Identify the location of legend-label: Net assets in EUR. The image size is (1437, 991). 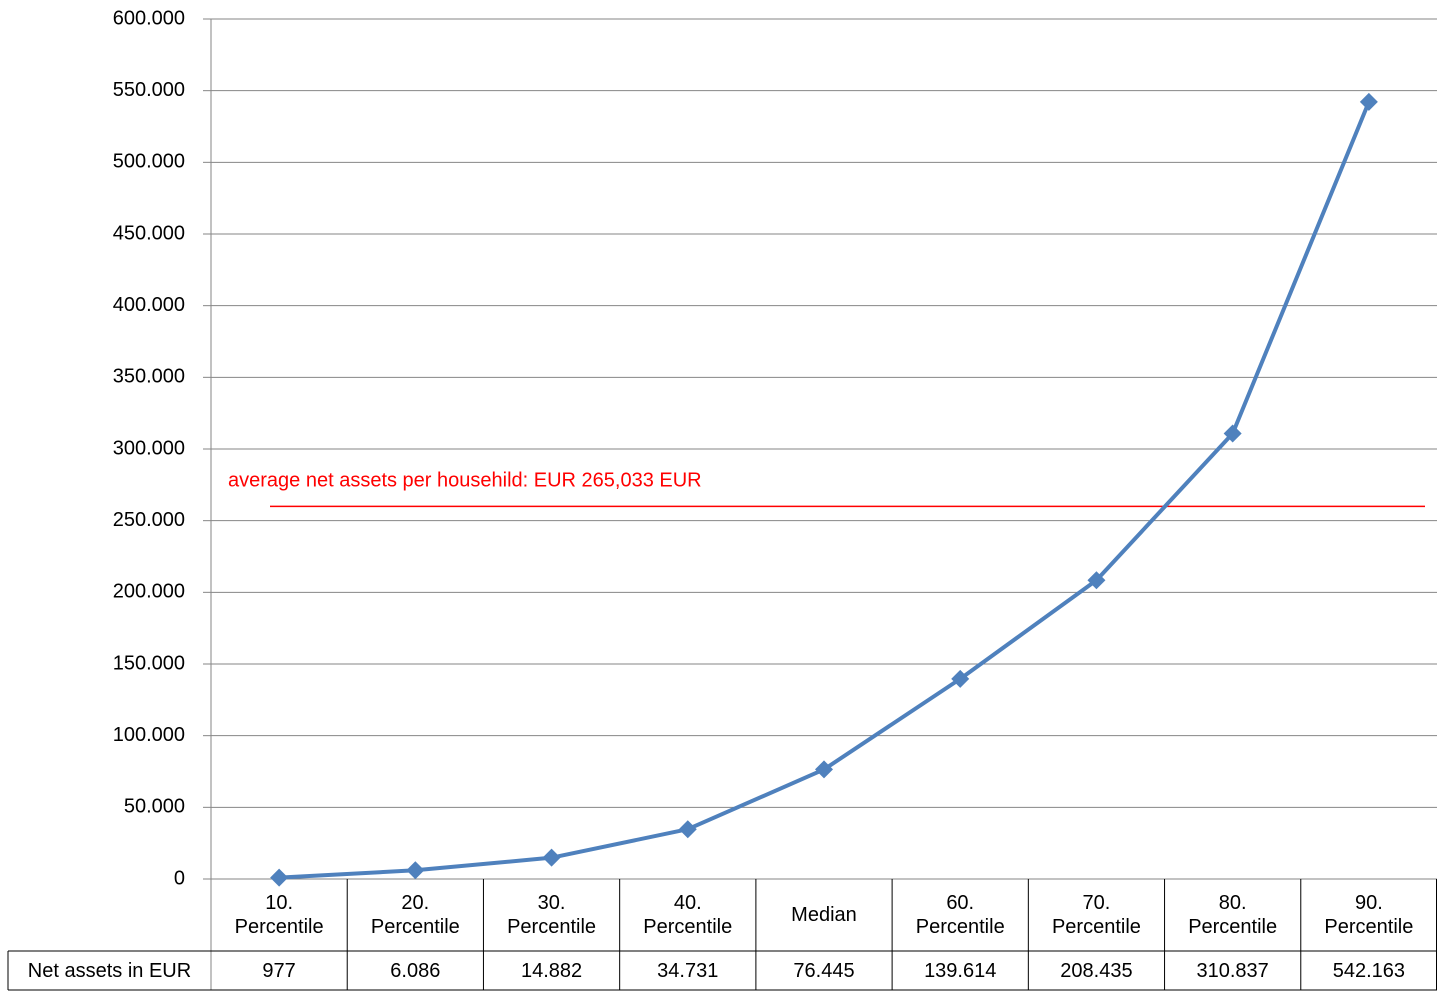
(109, 970).